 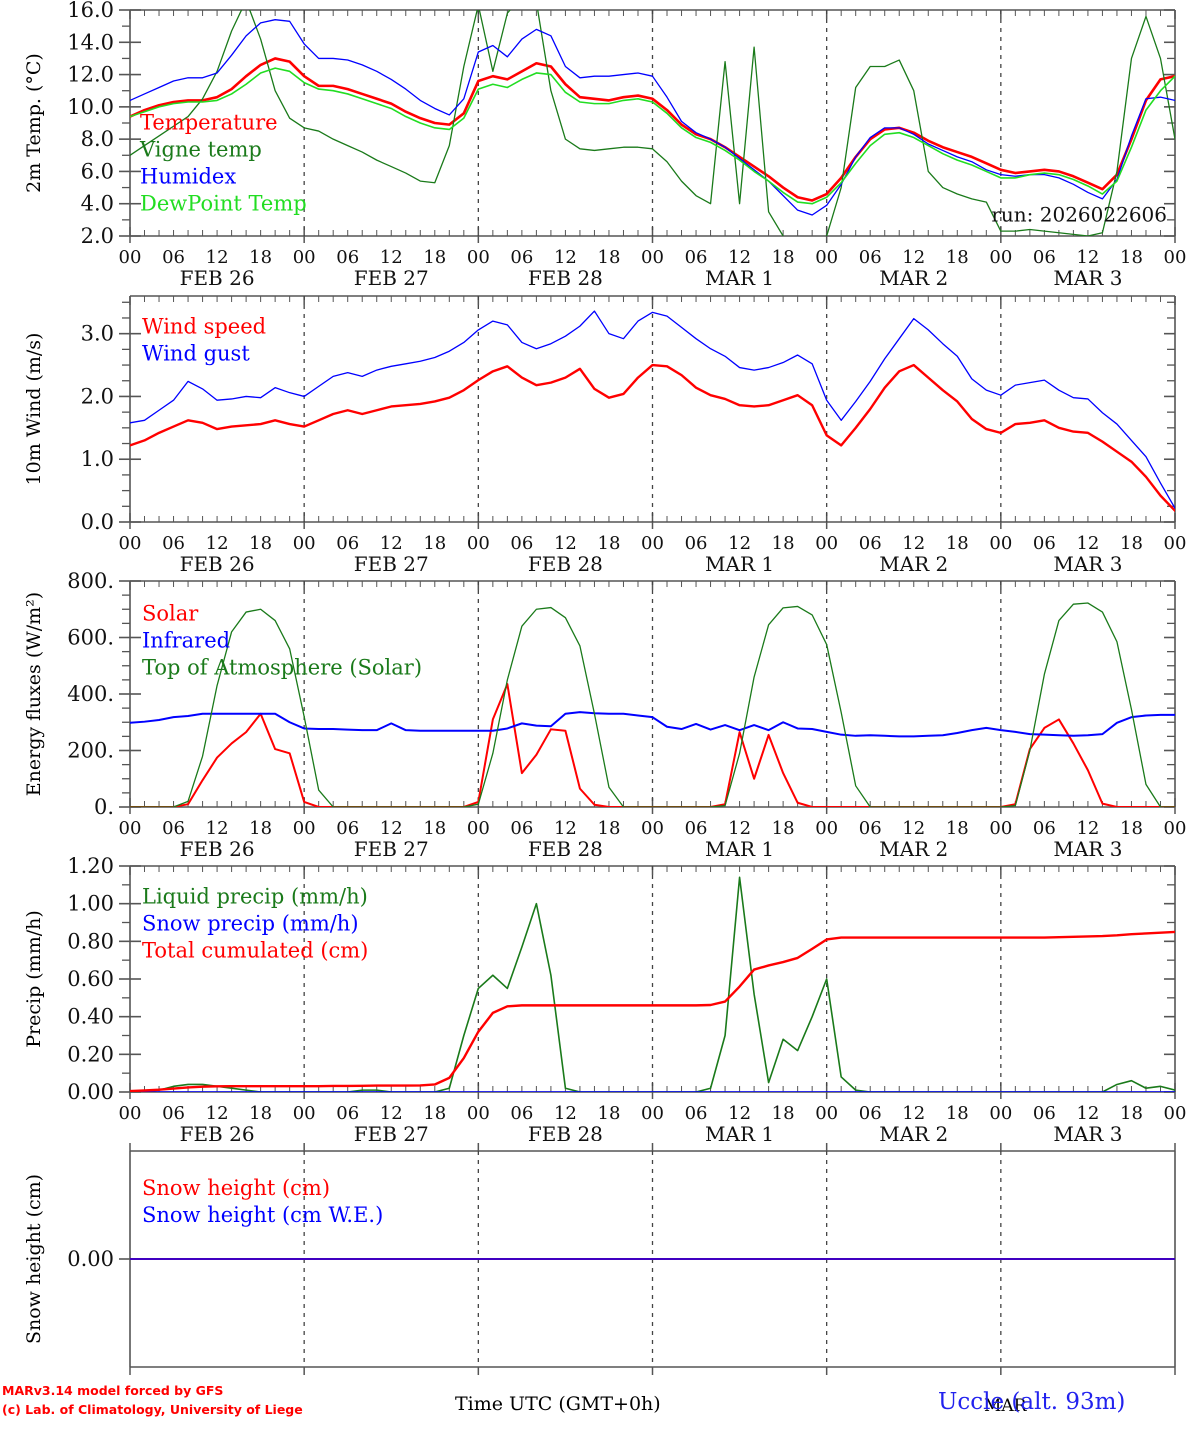 What do you see at coordinates (90, 42) in the screenshot?
I see `y-tick-label: 14.0` at bounding box center [90, 42].